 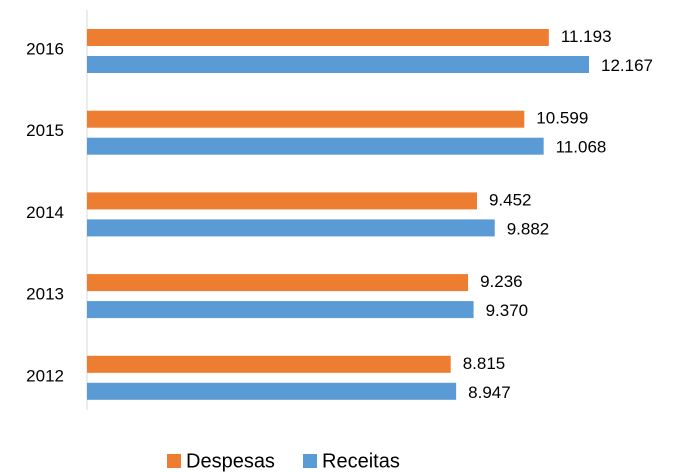 I want to click on value-label: 8.947, so click(x=489, y=392).